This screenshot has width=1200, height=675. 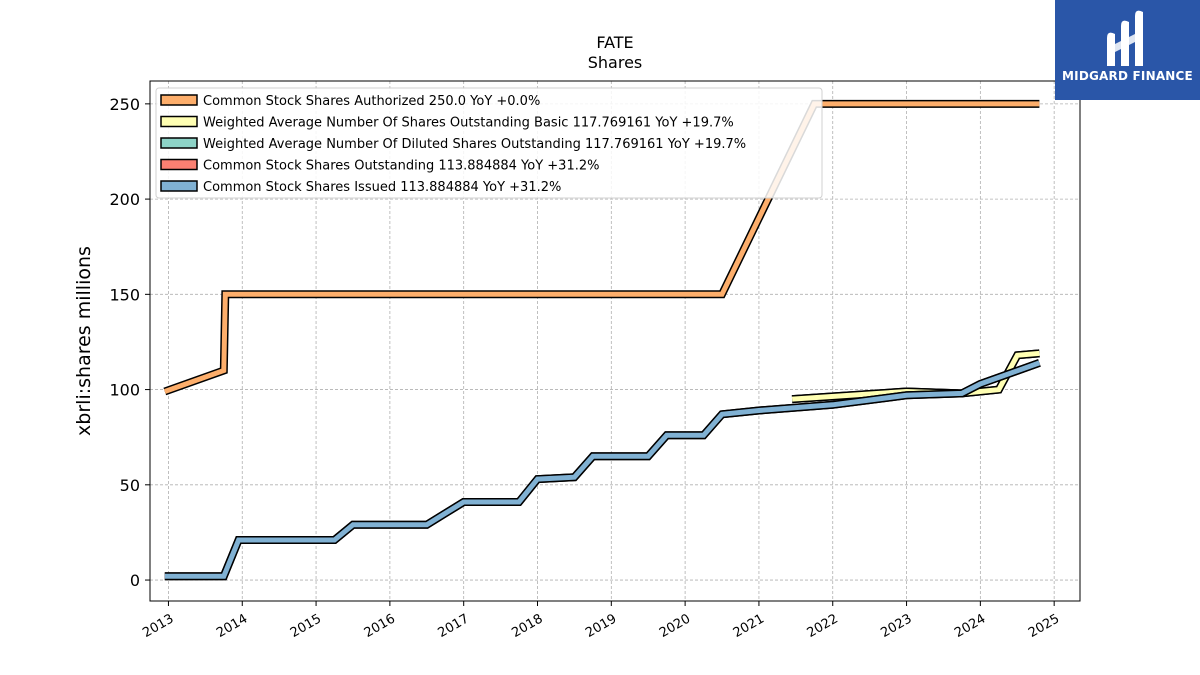 What do you see at coordinates (675, 626) in the screenshot?
I see `x-tick-label-2020: 2020` at bounding box center [675, 626].